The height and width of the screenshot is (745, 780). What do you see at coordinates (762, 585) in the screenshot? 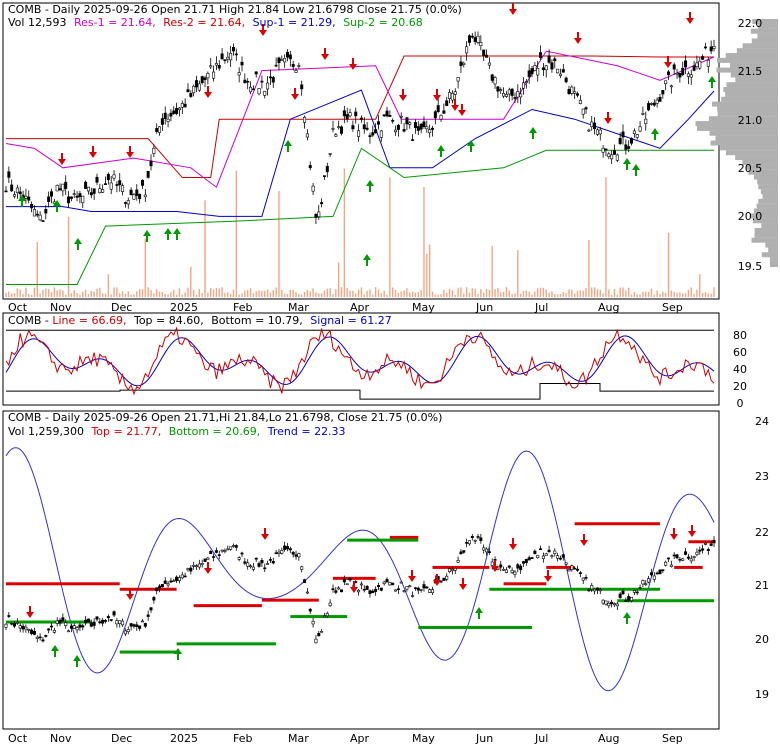
I see `p3-tick-21: 21` at bounding box center [762, 585].